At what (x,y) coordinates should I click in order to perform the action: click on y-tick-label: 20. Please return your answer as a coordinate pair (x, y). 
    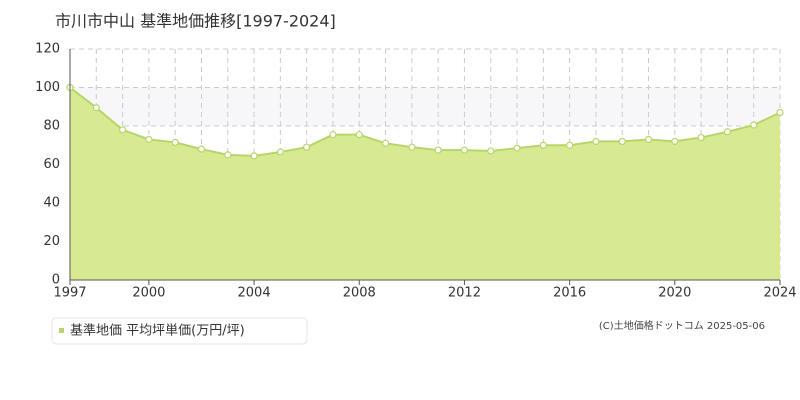
    Looking at the image, I should click on (51, 241).